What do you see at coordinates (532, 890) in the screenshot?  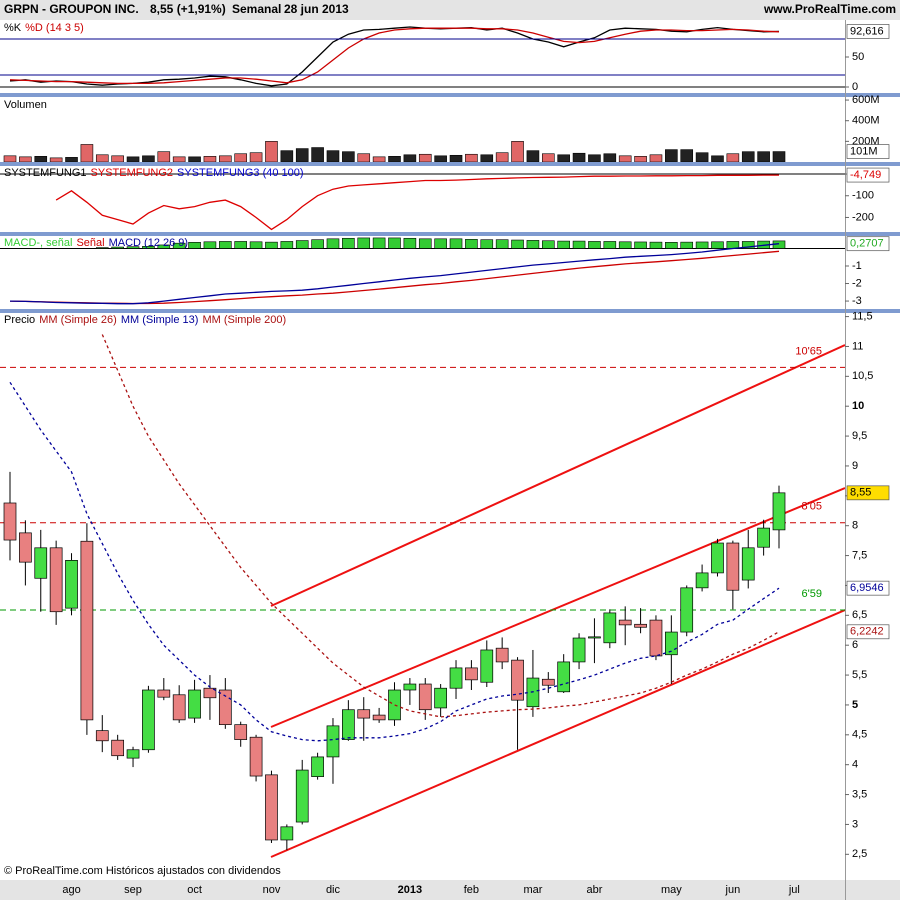 I see `x-tick-label: mar` at bounding box center [532, 890].